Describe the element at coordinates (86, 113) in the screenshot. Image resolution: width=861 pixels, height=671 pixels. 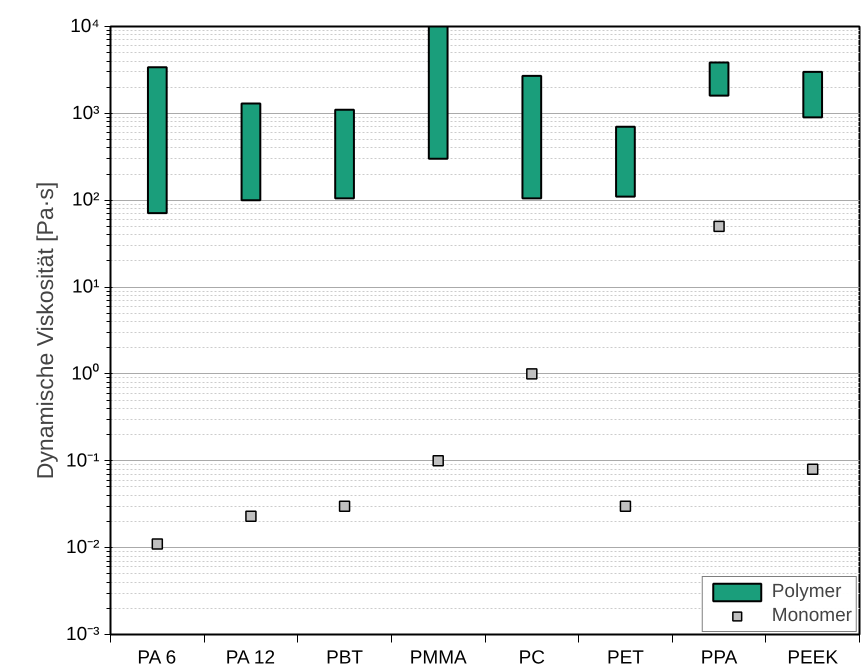
I see `y-tick-label: 10³` at that location.